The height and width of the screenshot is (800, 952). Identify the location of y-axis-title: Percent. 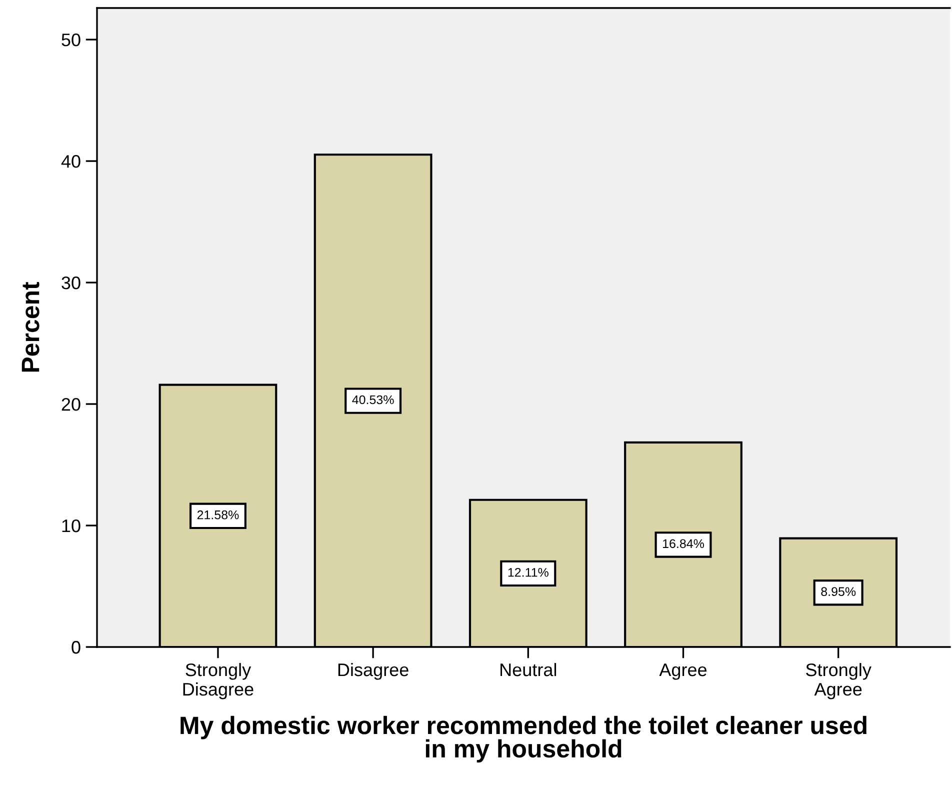
(31, 327).